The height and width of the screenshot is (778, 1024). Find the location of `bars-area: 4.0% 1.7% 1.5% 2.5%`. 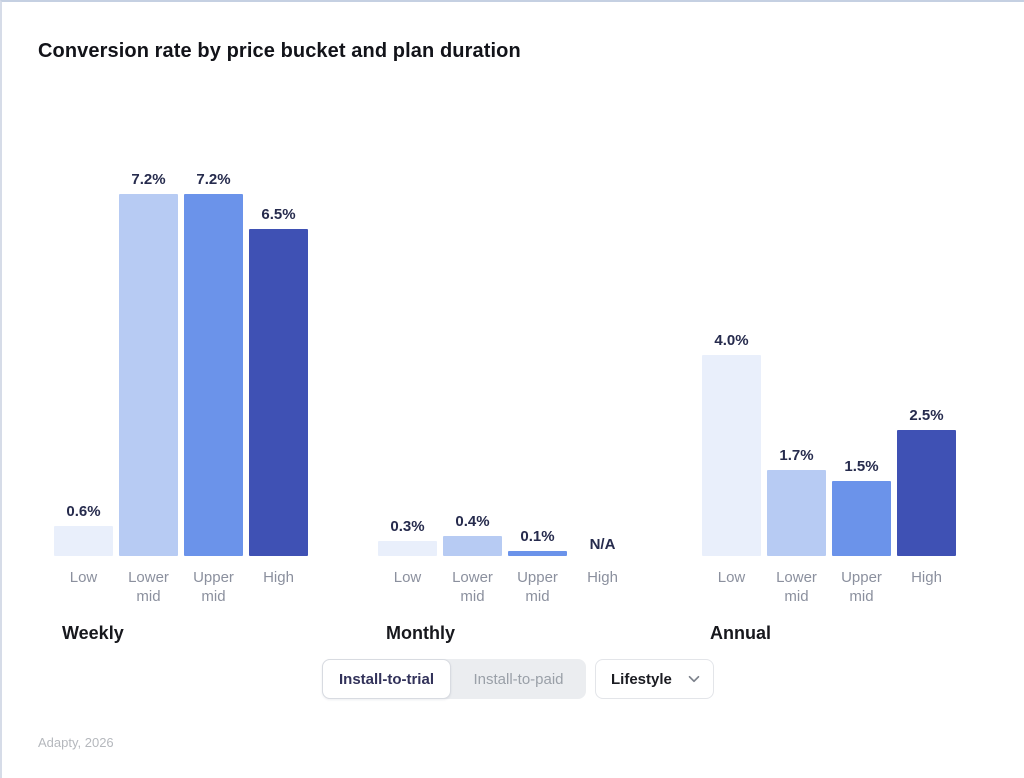

bars-area: 4.0% 1.7% 1.5% 2.5% is located at coordinates (829, 362).